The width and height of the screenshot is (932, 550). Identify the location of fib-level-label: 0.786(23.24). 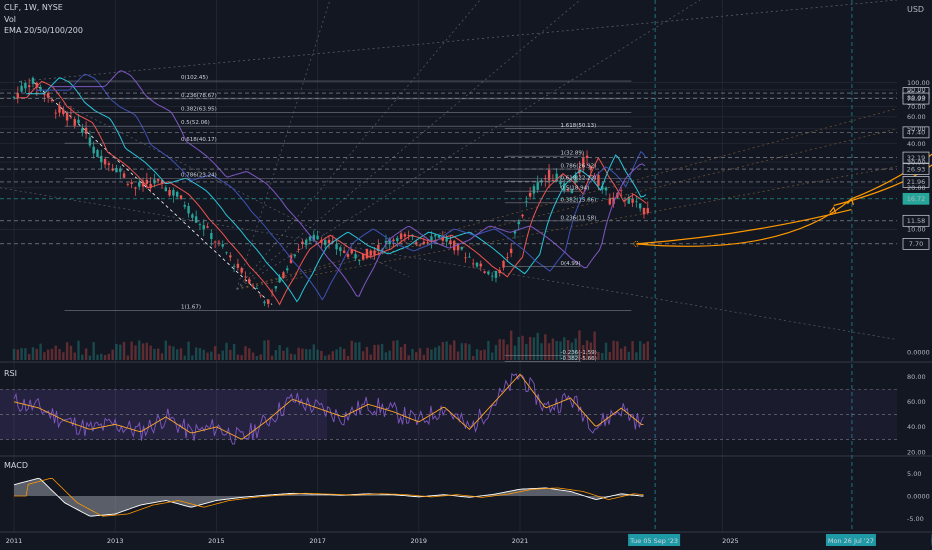
(199, 175).